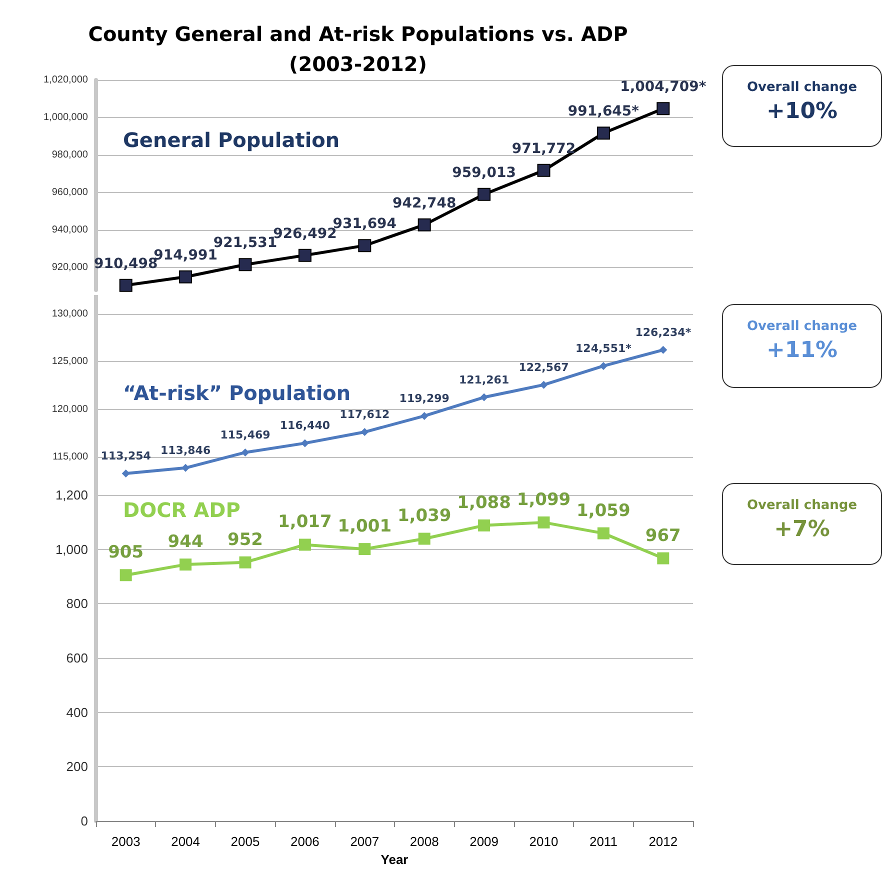 The width and height of the screenshot is (883, 873). Describe the element at coordinates (77, 658) in the screenshot. I see `y-tick-label: 600` at that location.